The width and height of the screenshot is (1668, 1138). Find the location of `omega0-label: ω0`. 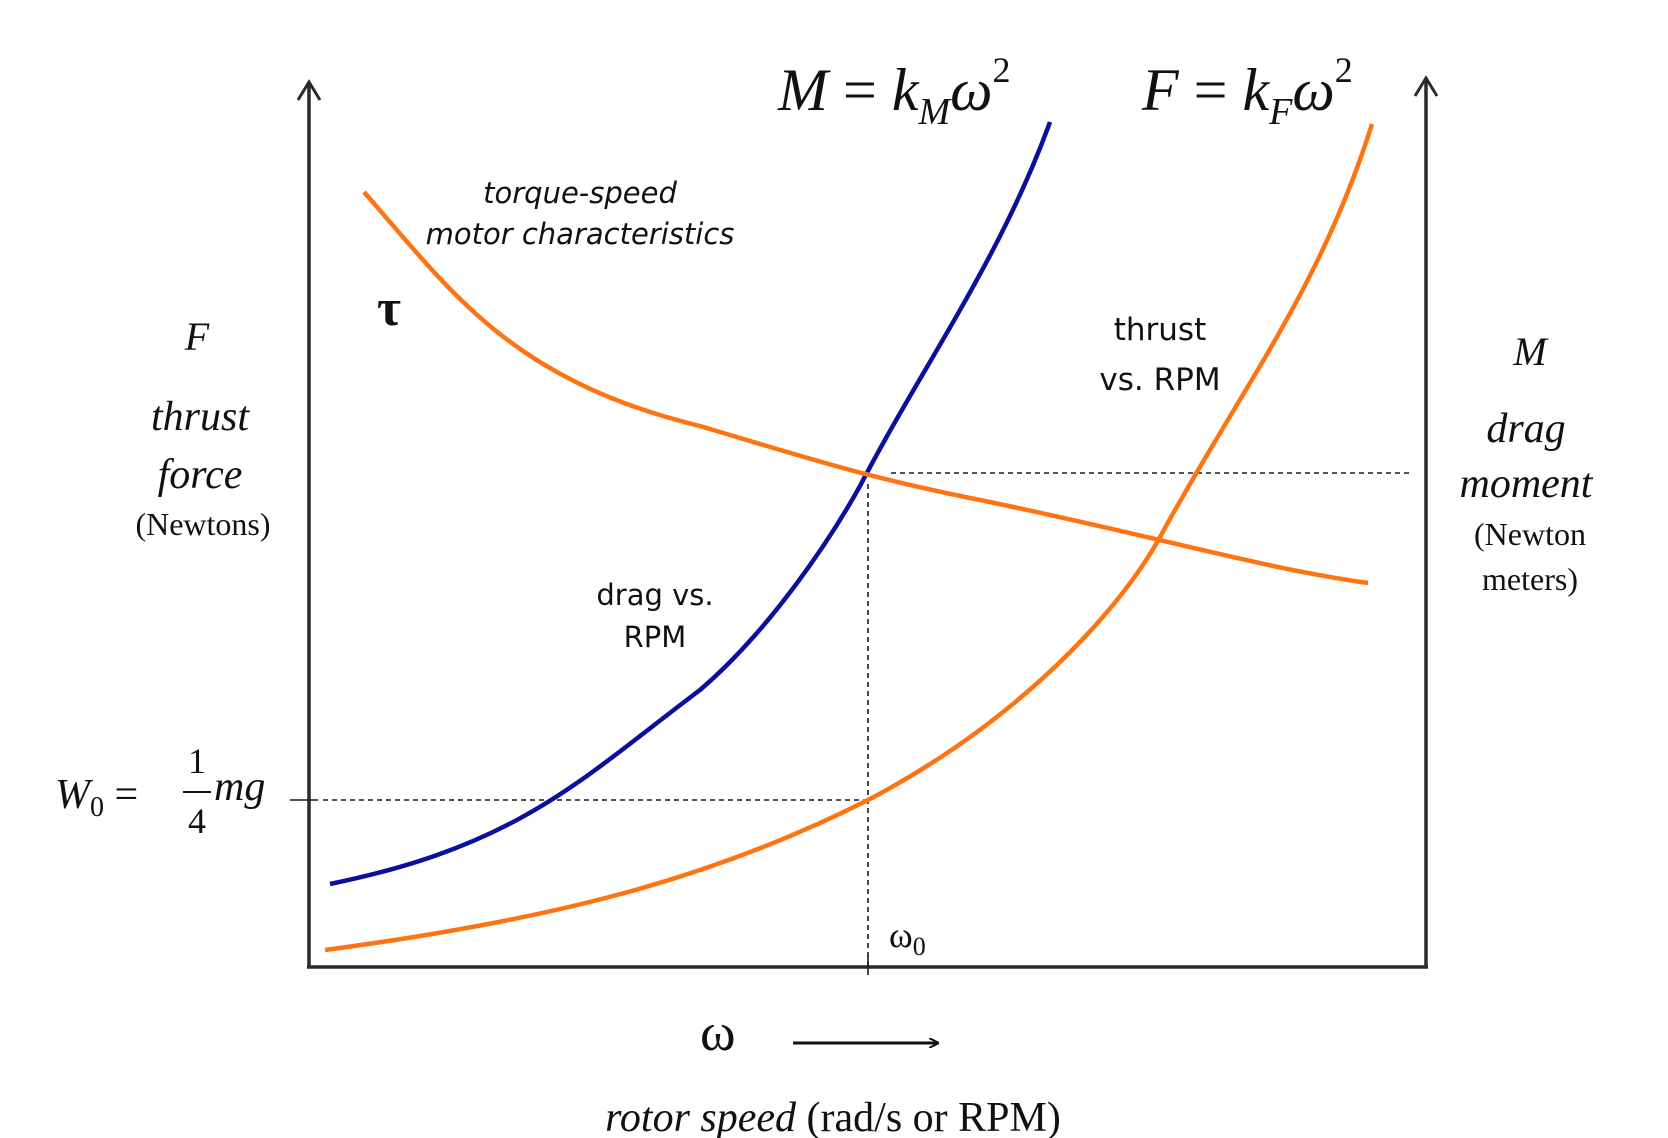

omega0-label: ω0 is located at coordinates (907, 938).